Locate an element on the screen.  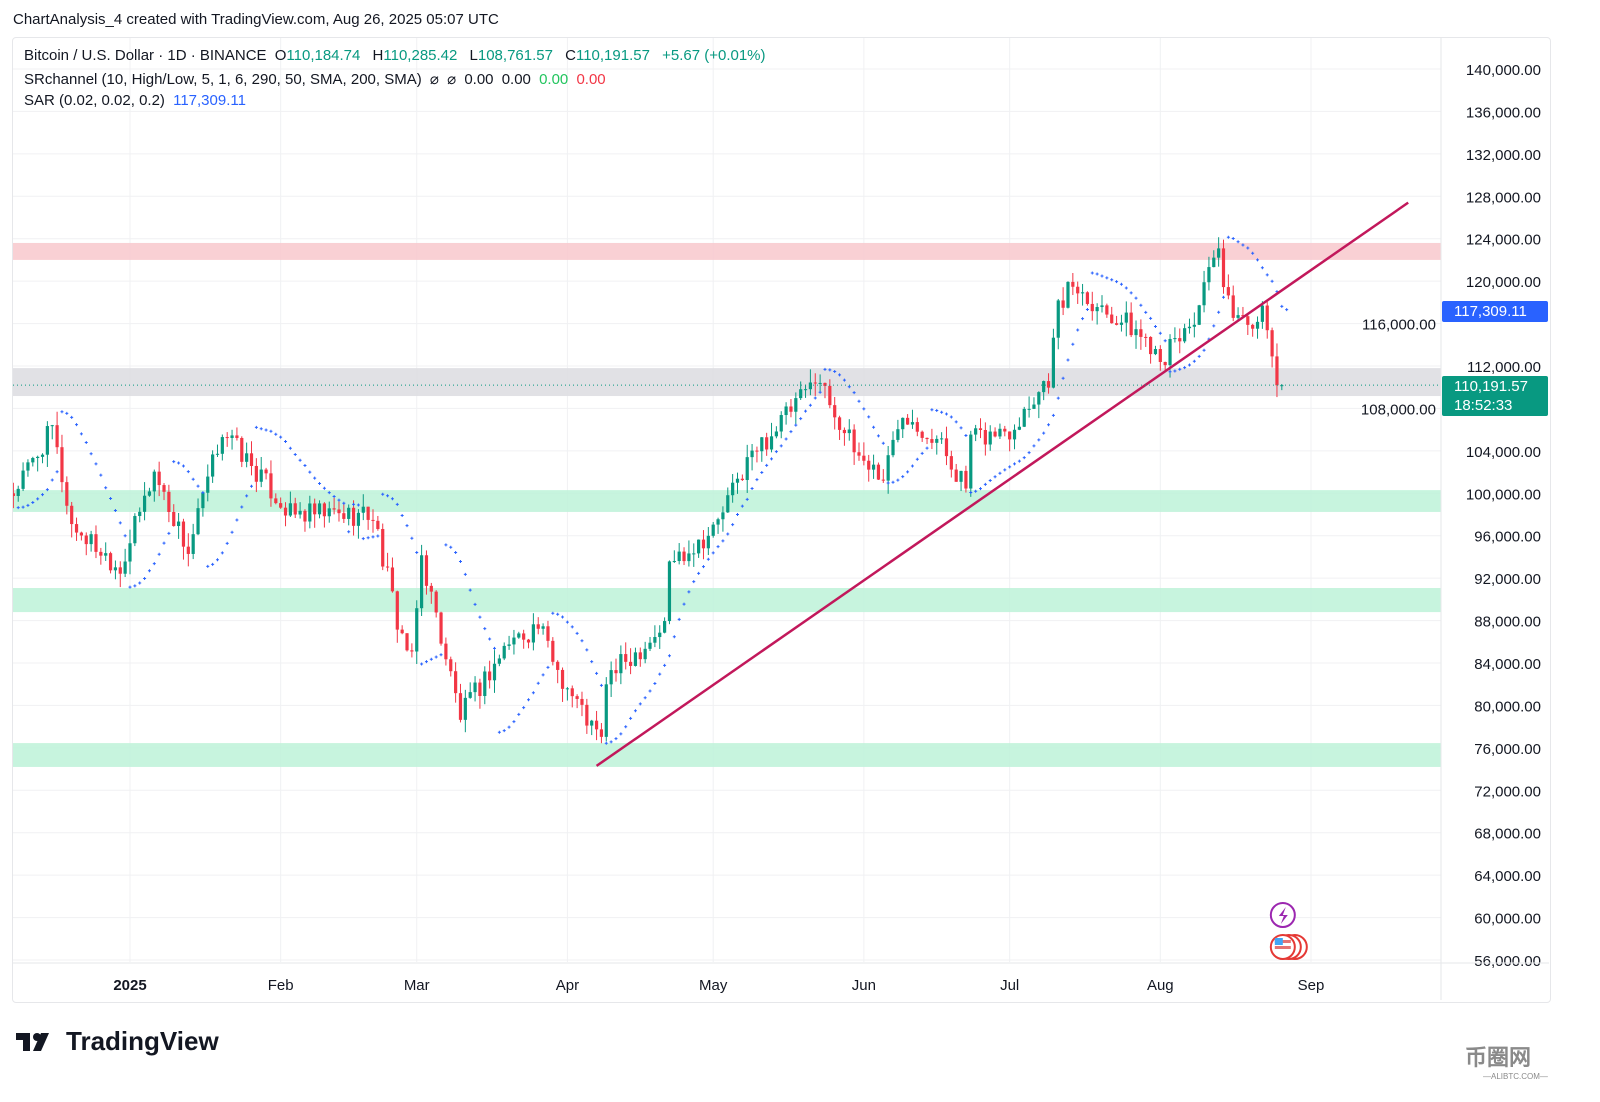
tradingview-logo-text: TradingView is located at coordinates (142, 1041).